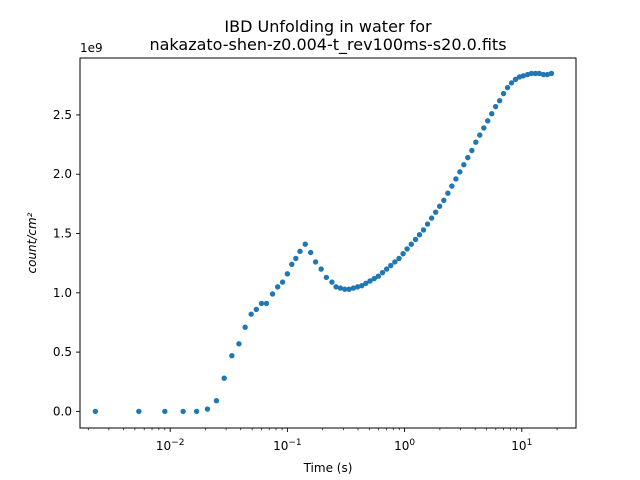 Image resolution: width=640 pixels, height=480 pixels. I want to click on x-tick-label-exponent: 1, so click(530, 443).